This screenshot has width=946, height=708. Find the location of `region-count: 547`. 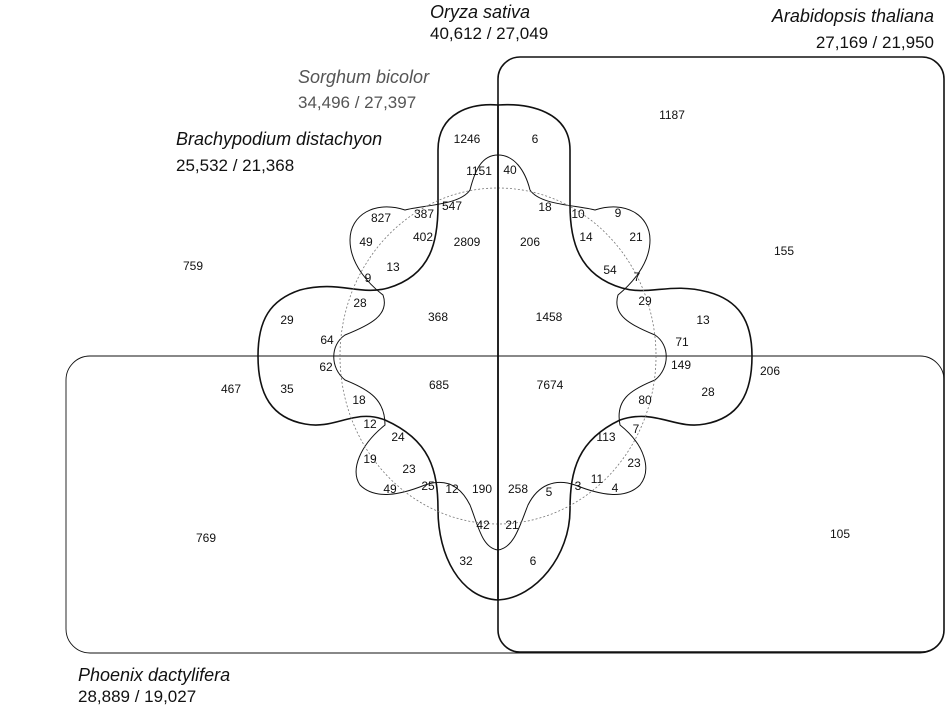

region-count: 547 is located at coordinates (452, 206).